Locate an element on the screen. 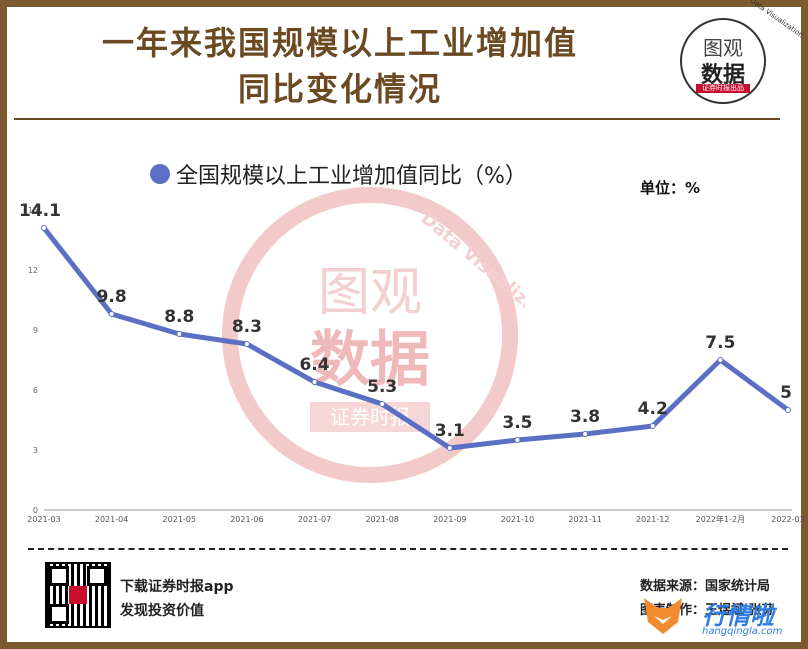 Image resolution: width=808 pixels, height=649 pixels. x-tick-label: 2021-03 is located at coordinates (43, 519).